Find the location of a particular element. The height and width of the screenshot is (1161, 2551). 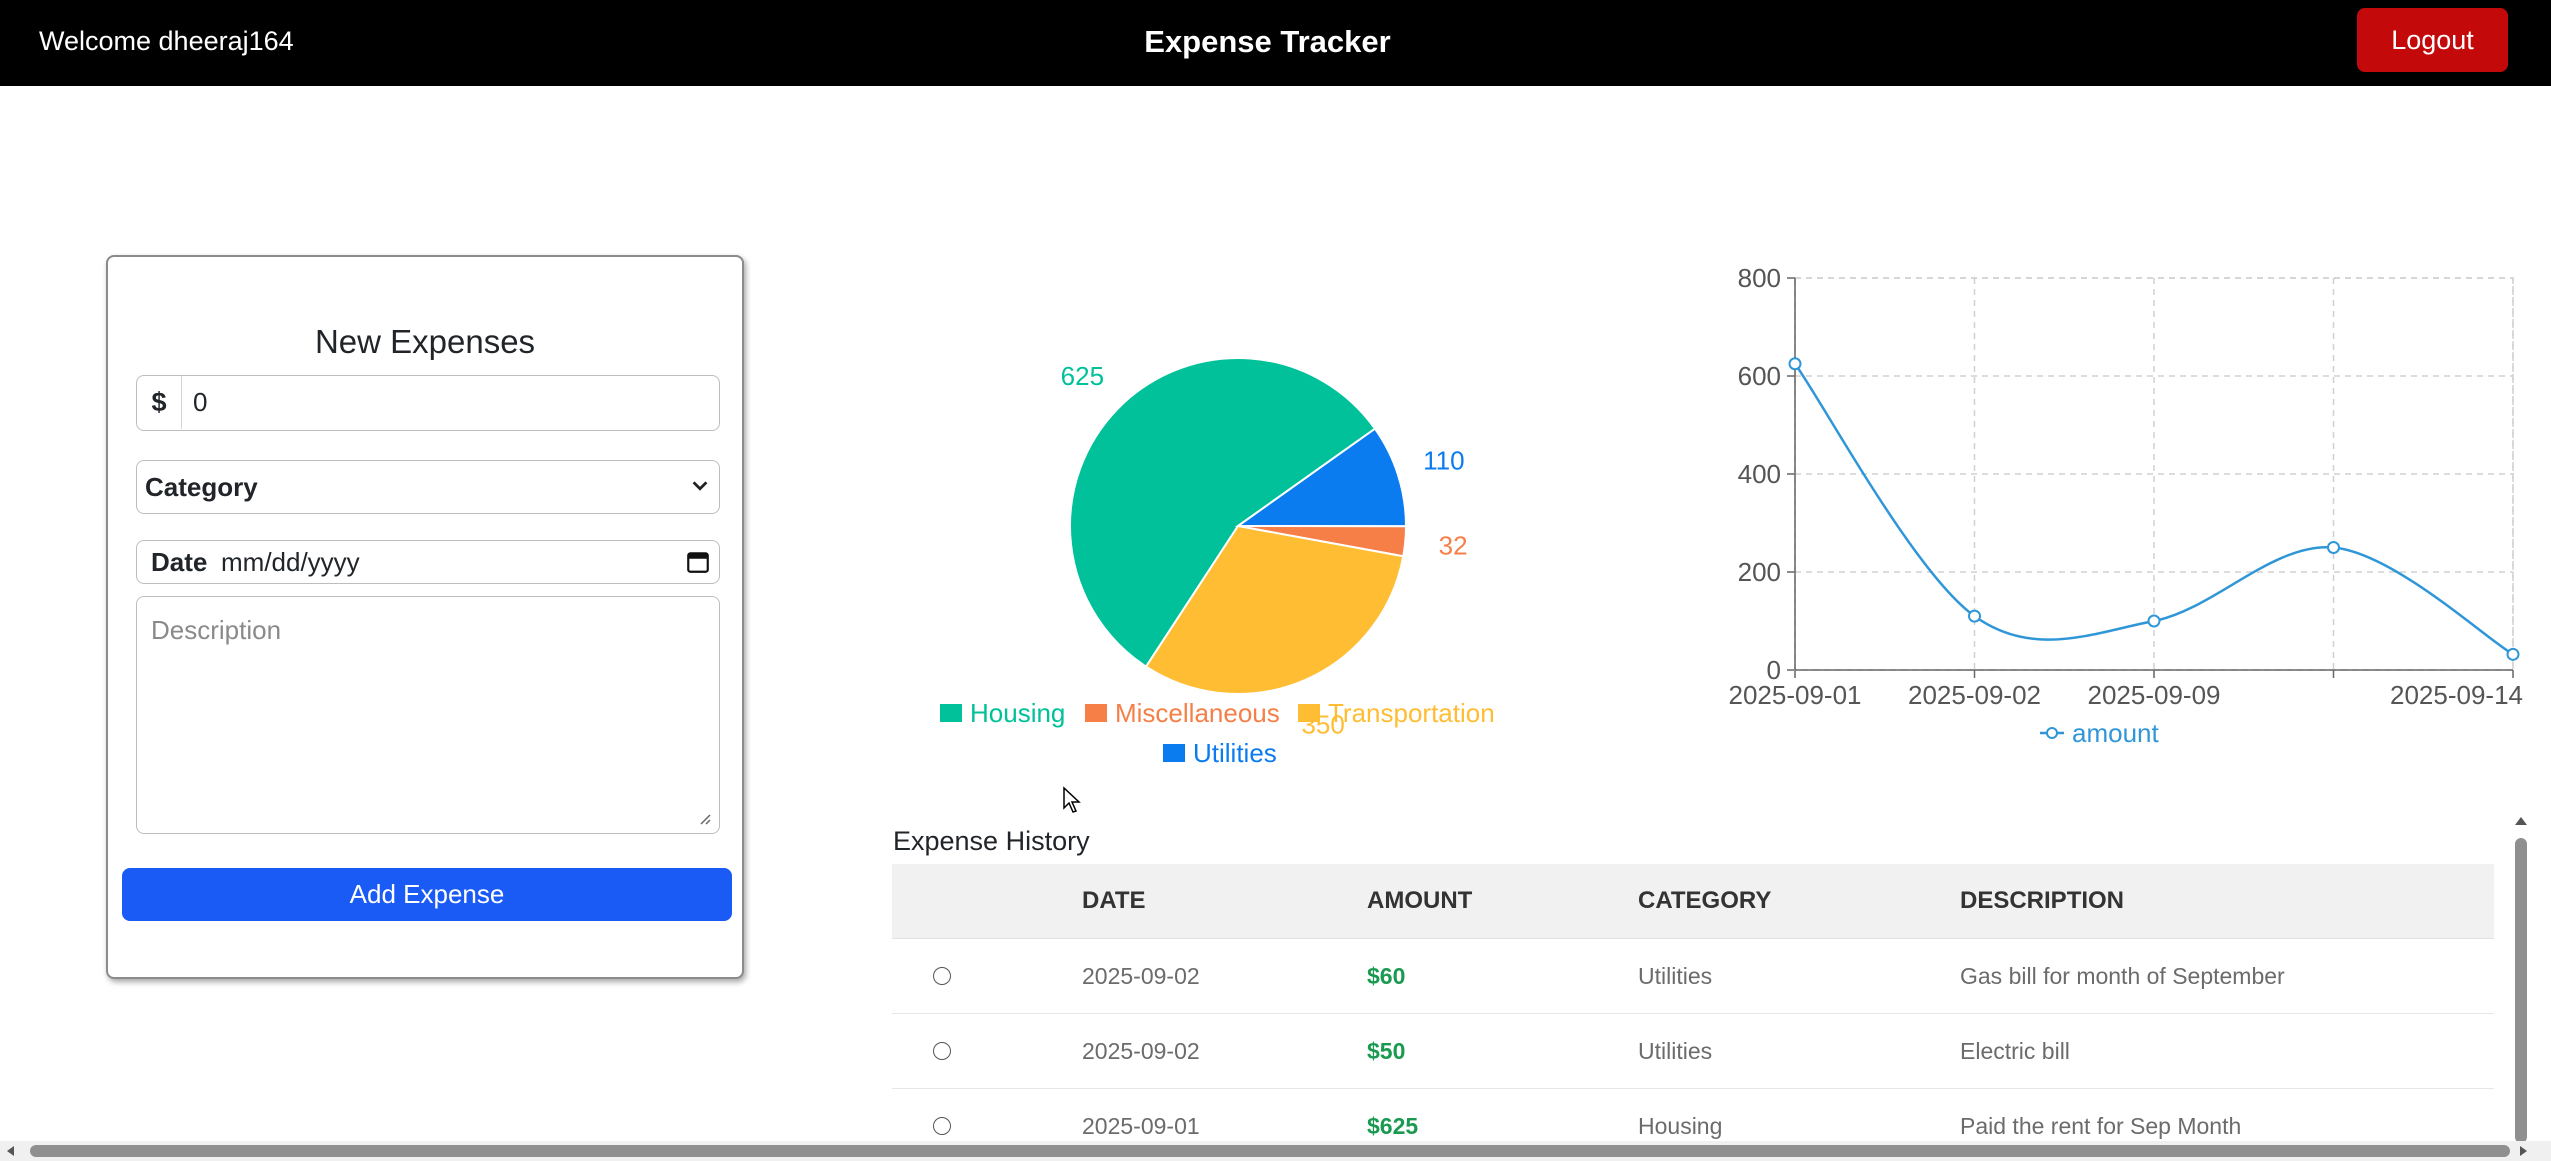

pie-data-label: 32 is located at coordinates (1453, 546).